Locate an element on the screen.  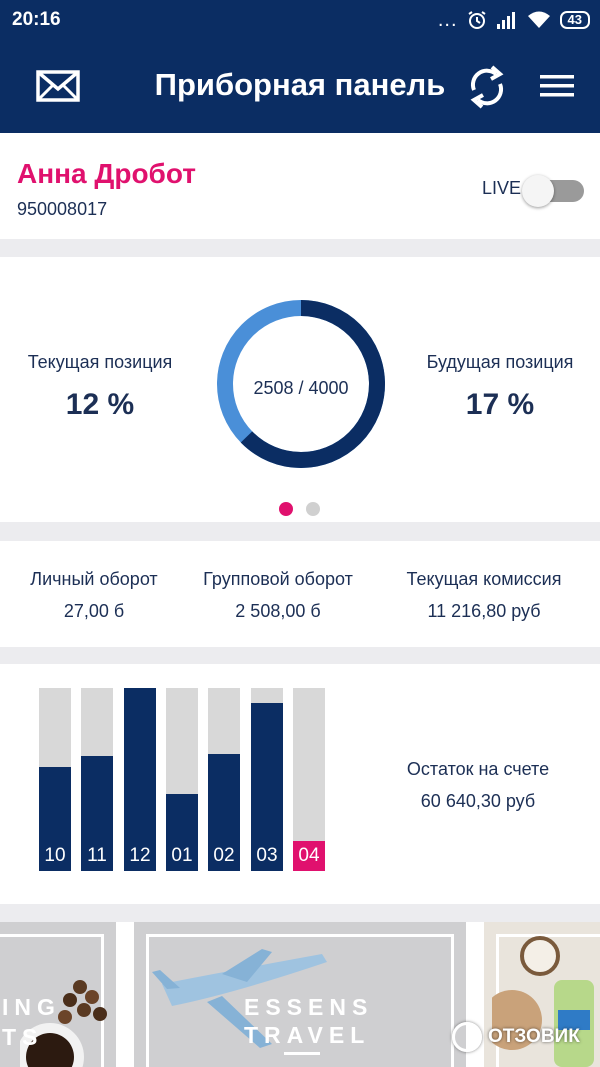
current-position-value: 12 % is located at coordinates (100, 404).